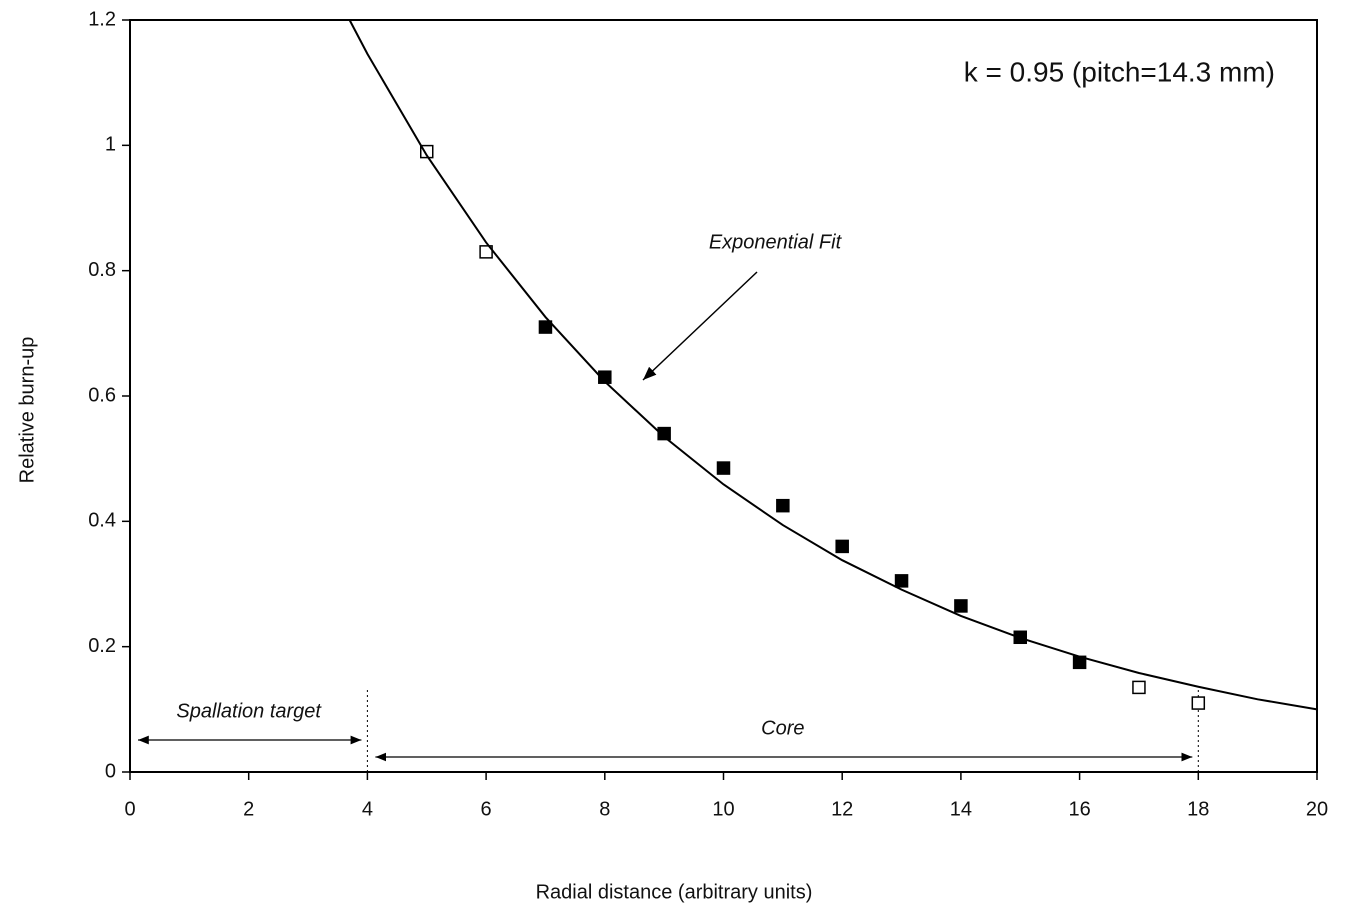 The image size is (1348, 914). Describe the element at coordinates (102, 646) in the screenshot. I see `y-tick-label: 0.2` at that location.